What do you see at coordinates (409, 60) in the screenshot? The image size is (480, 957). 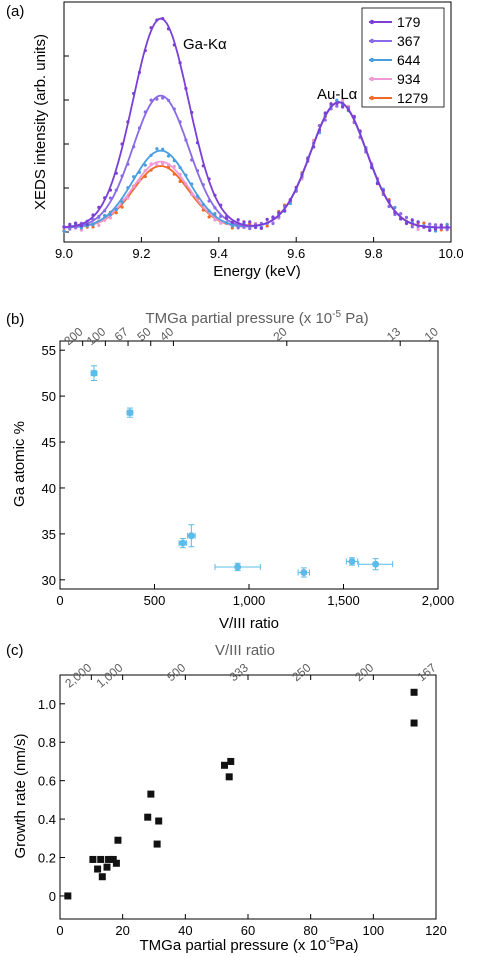 I see `legend-label-644: 644` at bounding box center [409, 60].